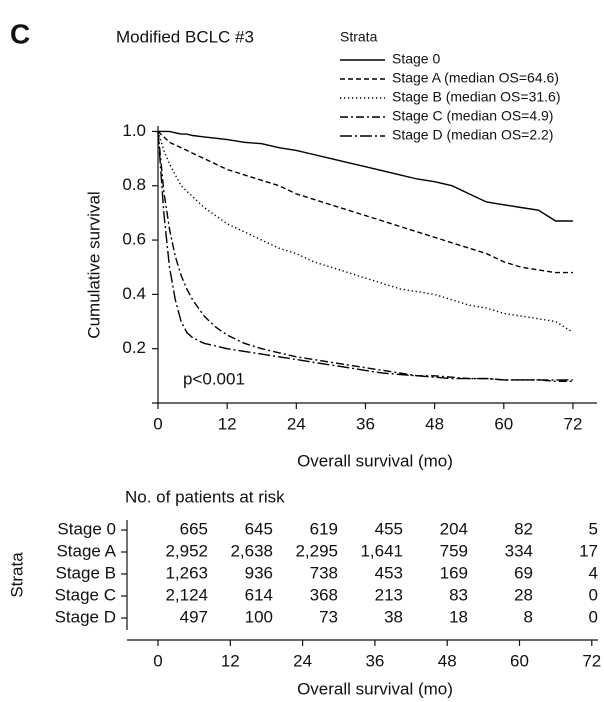 This screenshot has width=604, height=702. Describe the element at coordinates (134, 347) in the screenshot. I see `y-tick-label: 0.2` at that location.